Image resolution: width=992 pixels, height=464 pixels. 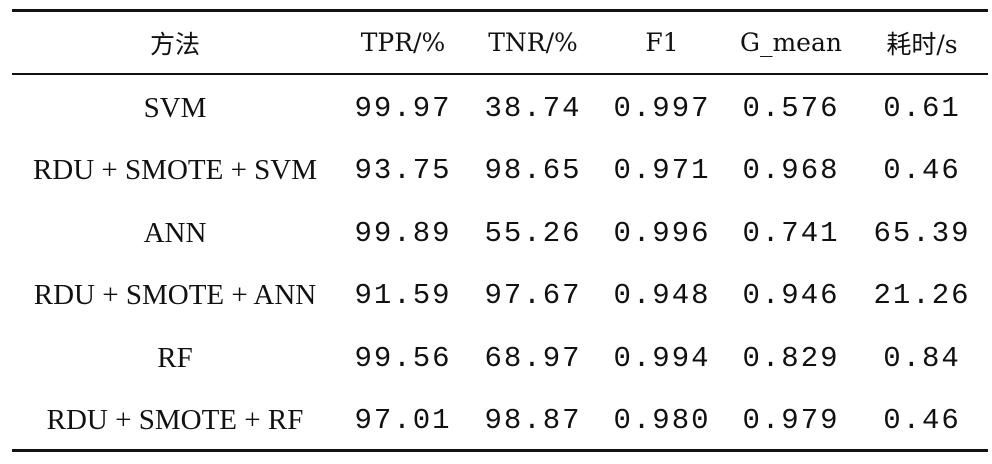 I want to click on cell-gmean: 0.946, so click(x=791, y=296).